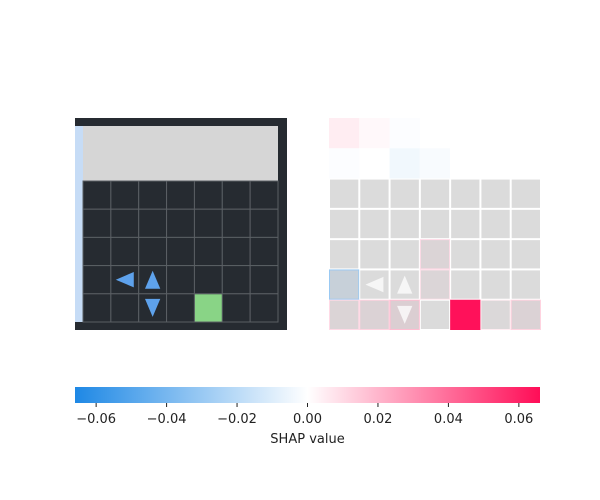 This screenshot has width=600, height=500. Describe the element at coordinates (167, 419) in the screenshot. I see `colorbar-tick-label: −0.04` at that location.